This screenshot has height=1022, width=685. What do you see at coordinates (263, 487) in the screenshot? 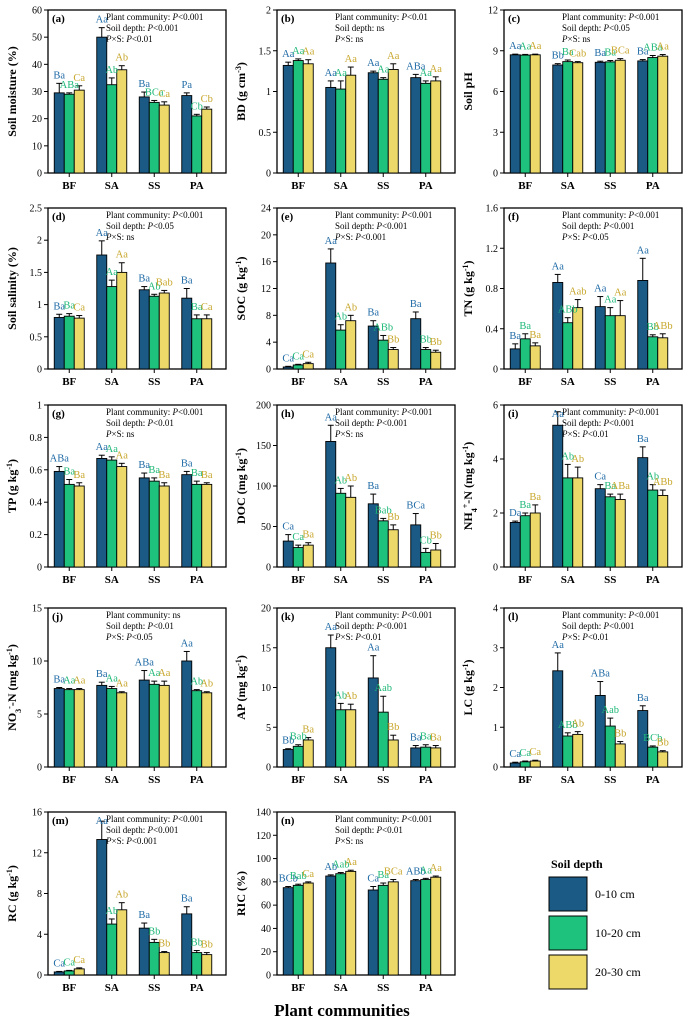
I see `y-tick-label: 100` at bounding box center [263, 487].